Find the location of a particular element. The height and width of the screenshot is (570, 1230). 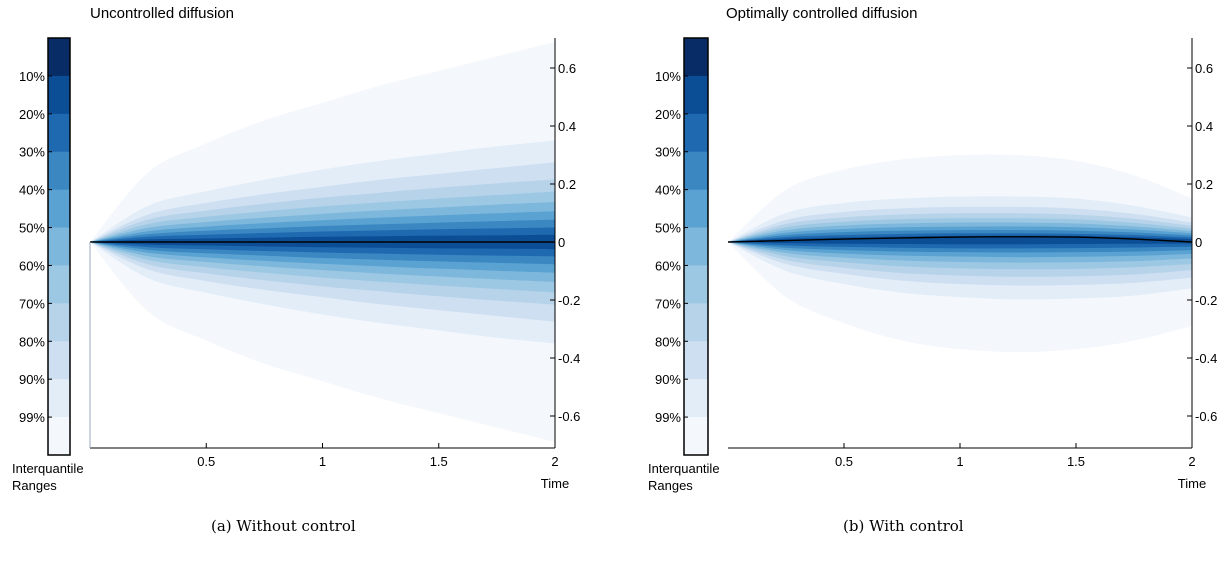

caption-b: (b) With control is located at coordinates (903, 526).